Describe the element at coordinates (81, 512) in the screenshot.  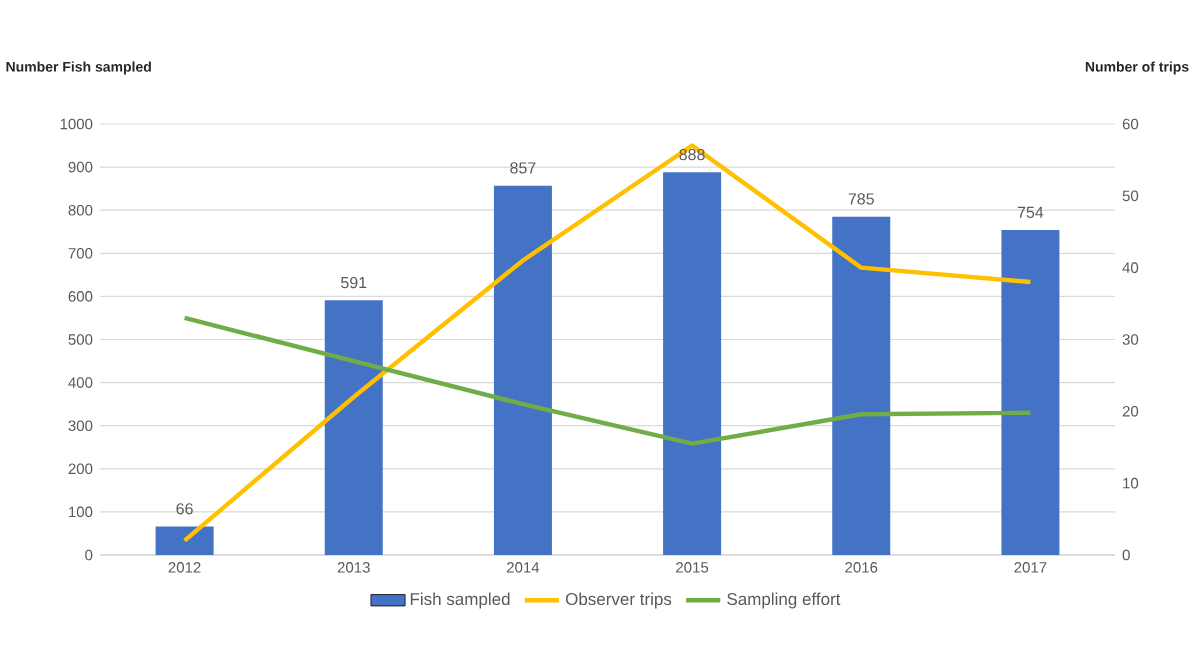
I see `y-tick-label: 100` at that location.